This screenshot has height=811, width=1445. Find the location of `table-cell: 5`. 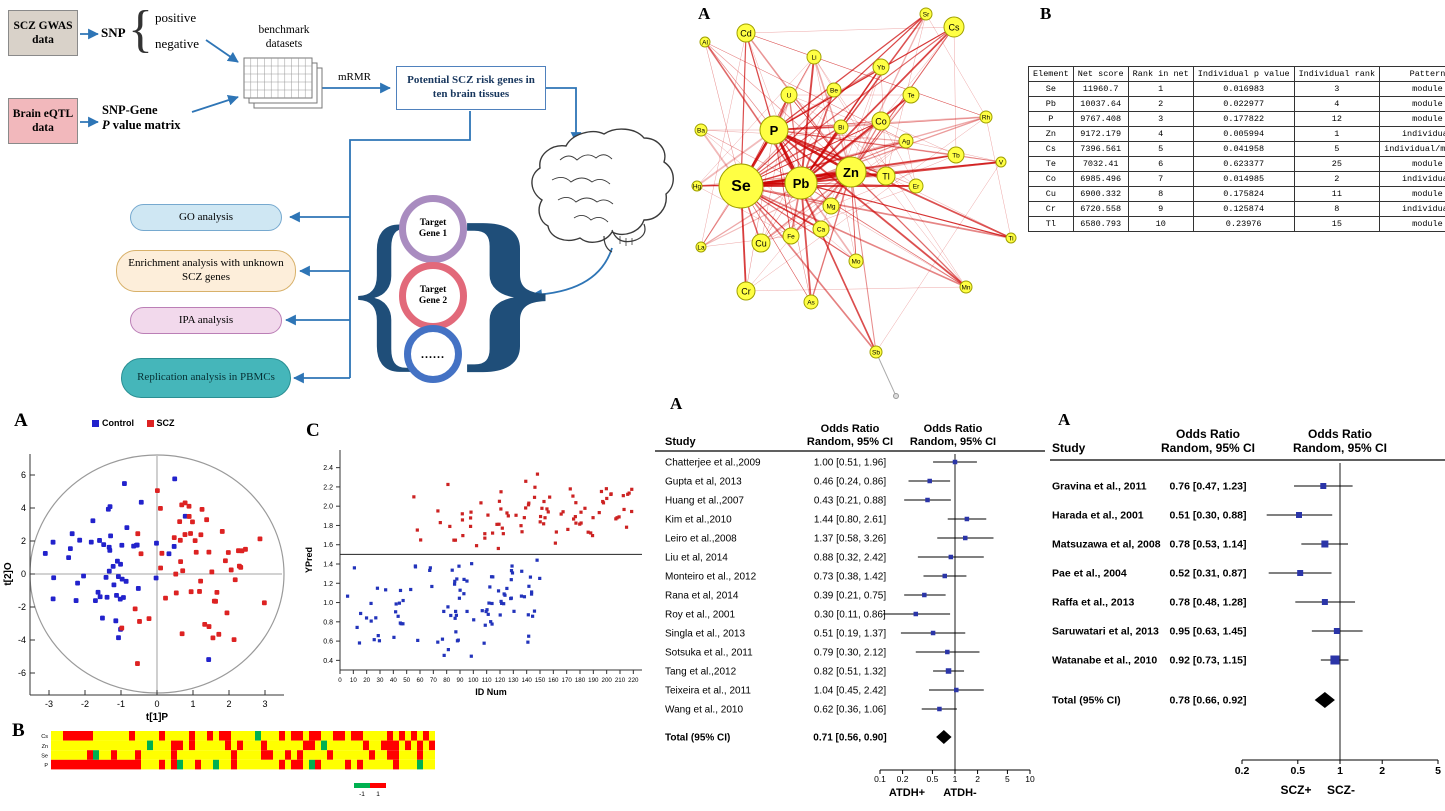

table-cell: 5 is located at coordinates (1160, 149).